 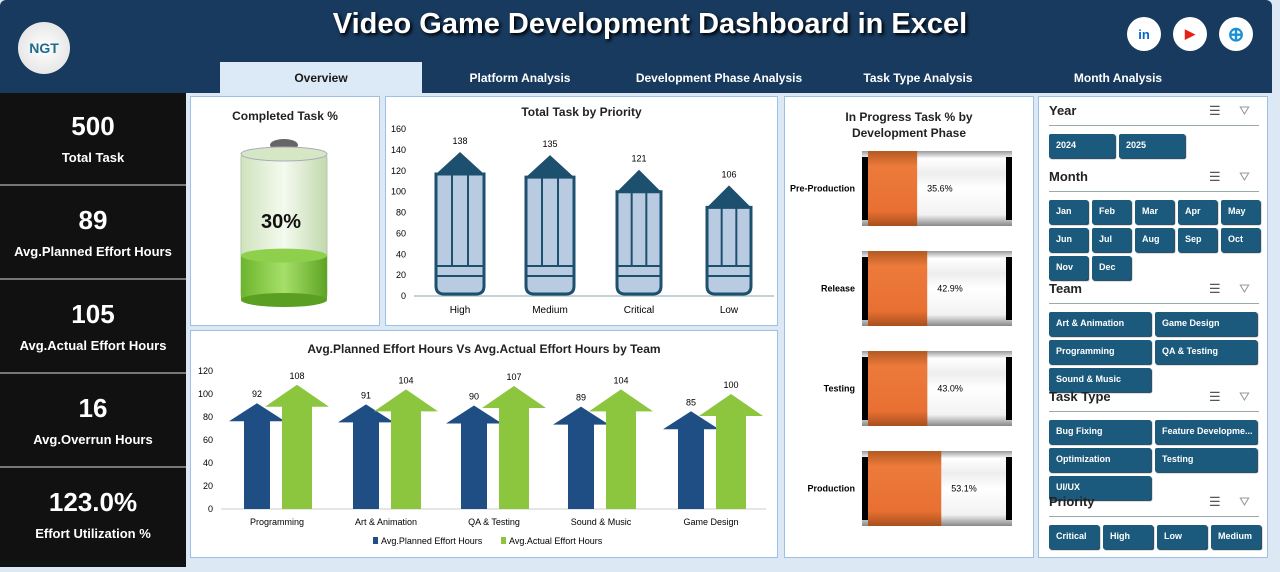 I want to click on x-tick-label: Programming, so click(x=277, y=522).